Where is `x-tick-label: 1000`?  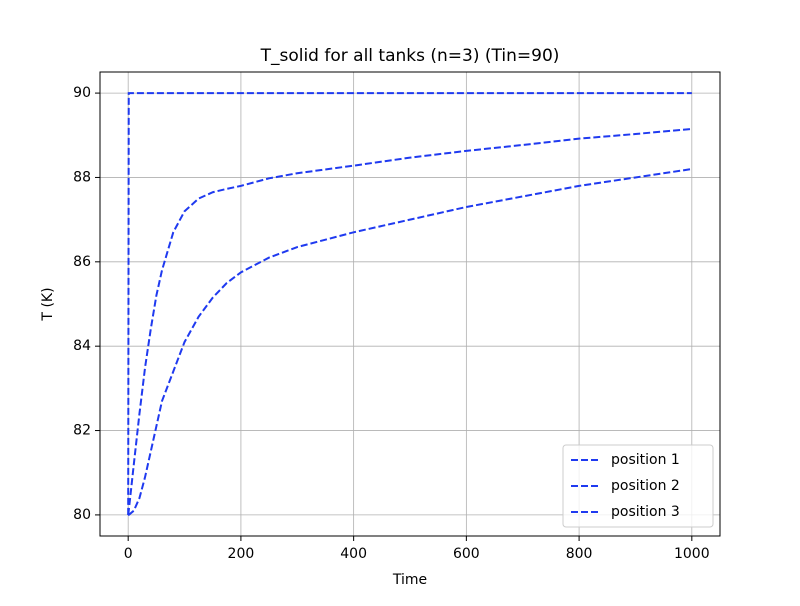 x-tick-label: 1000 is located at coordinates (692, 554).